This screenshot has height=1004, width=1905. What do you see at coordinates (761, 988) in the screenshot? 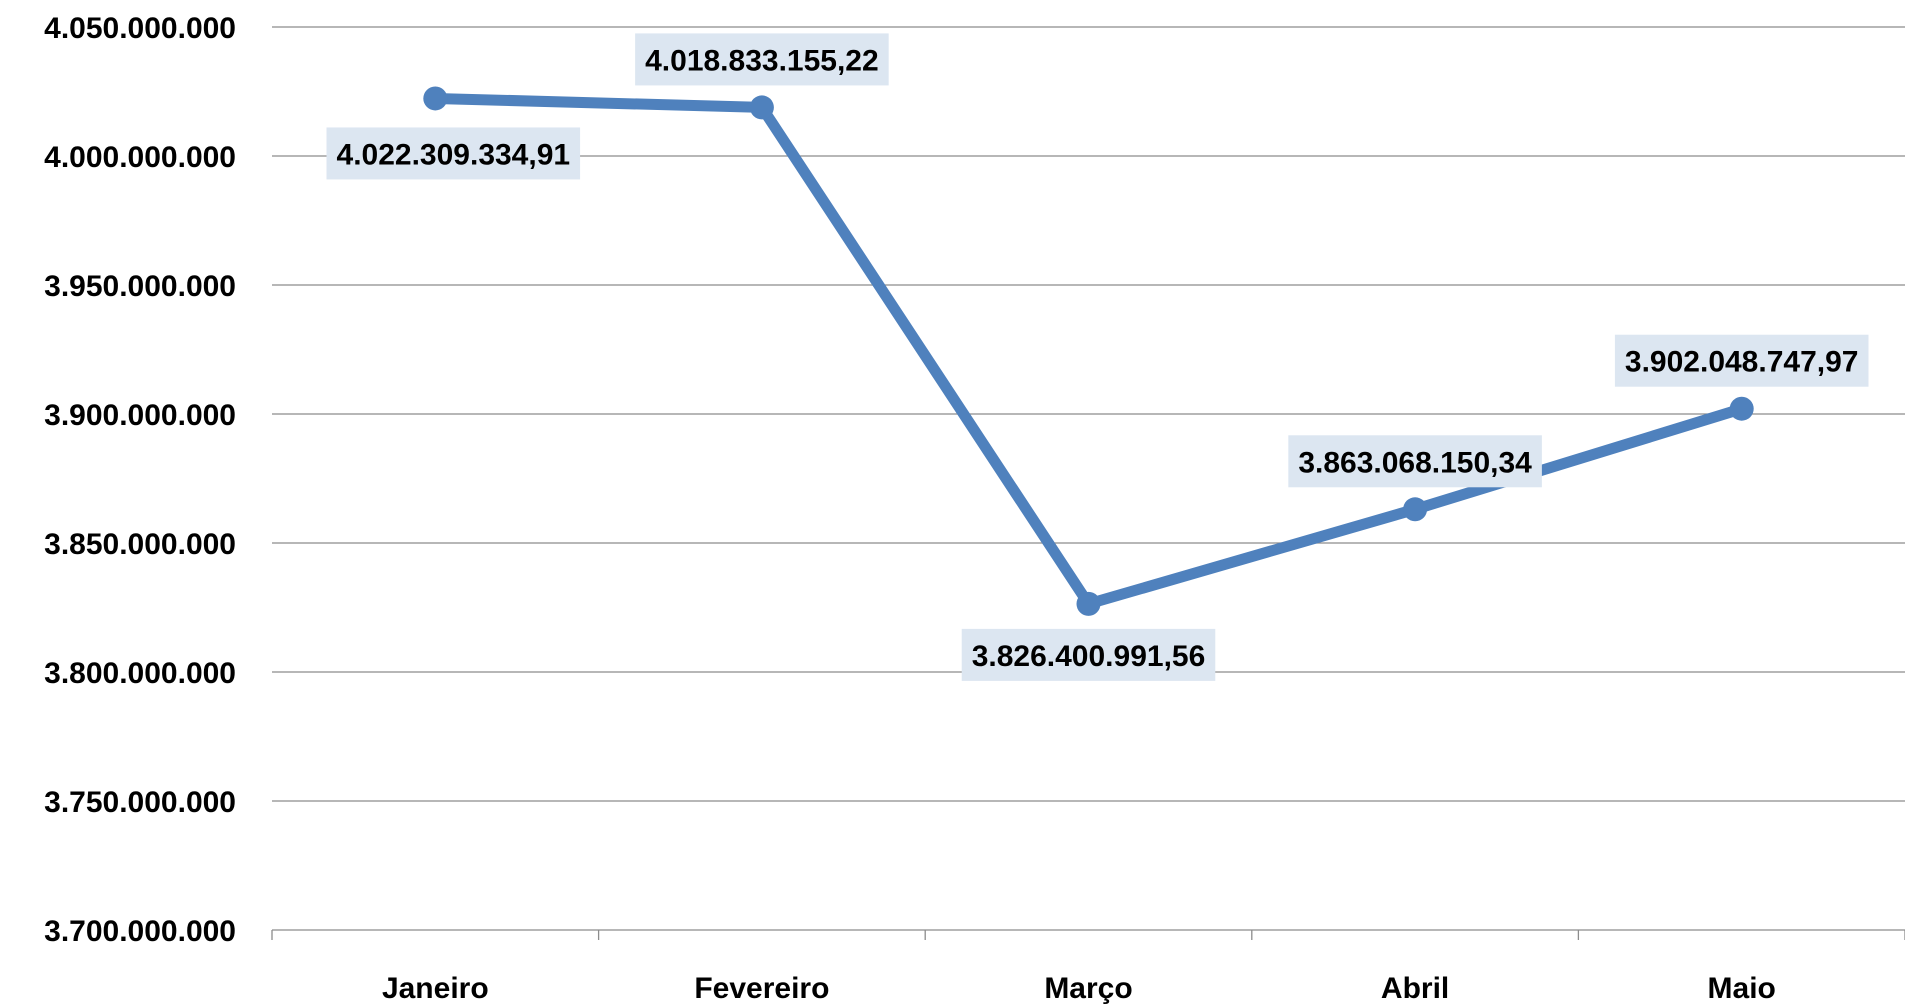
I see `x-tick-label: Fevereiro` at bounding box center [761, 988].